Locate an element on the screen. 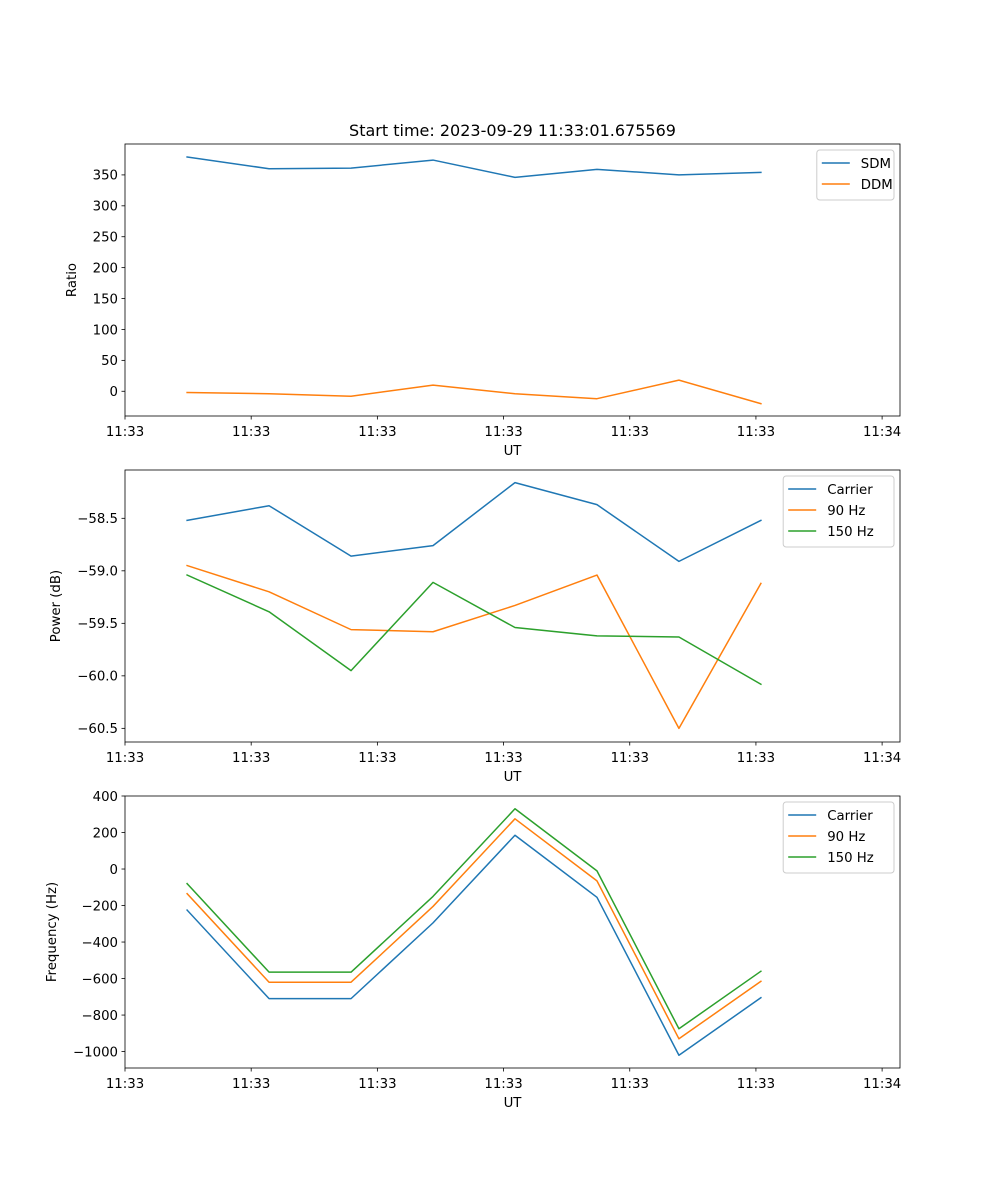  y-tick-label: 250 is located at coordinates (105, 238).